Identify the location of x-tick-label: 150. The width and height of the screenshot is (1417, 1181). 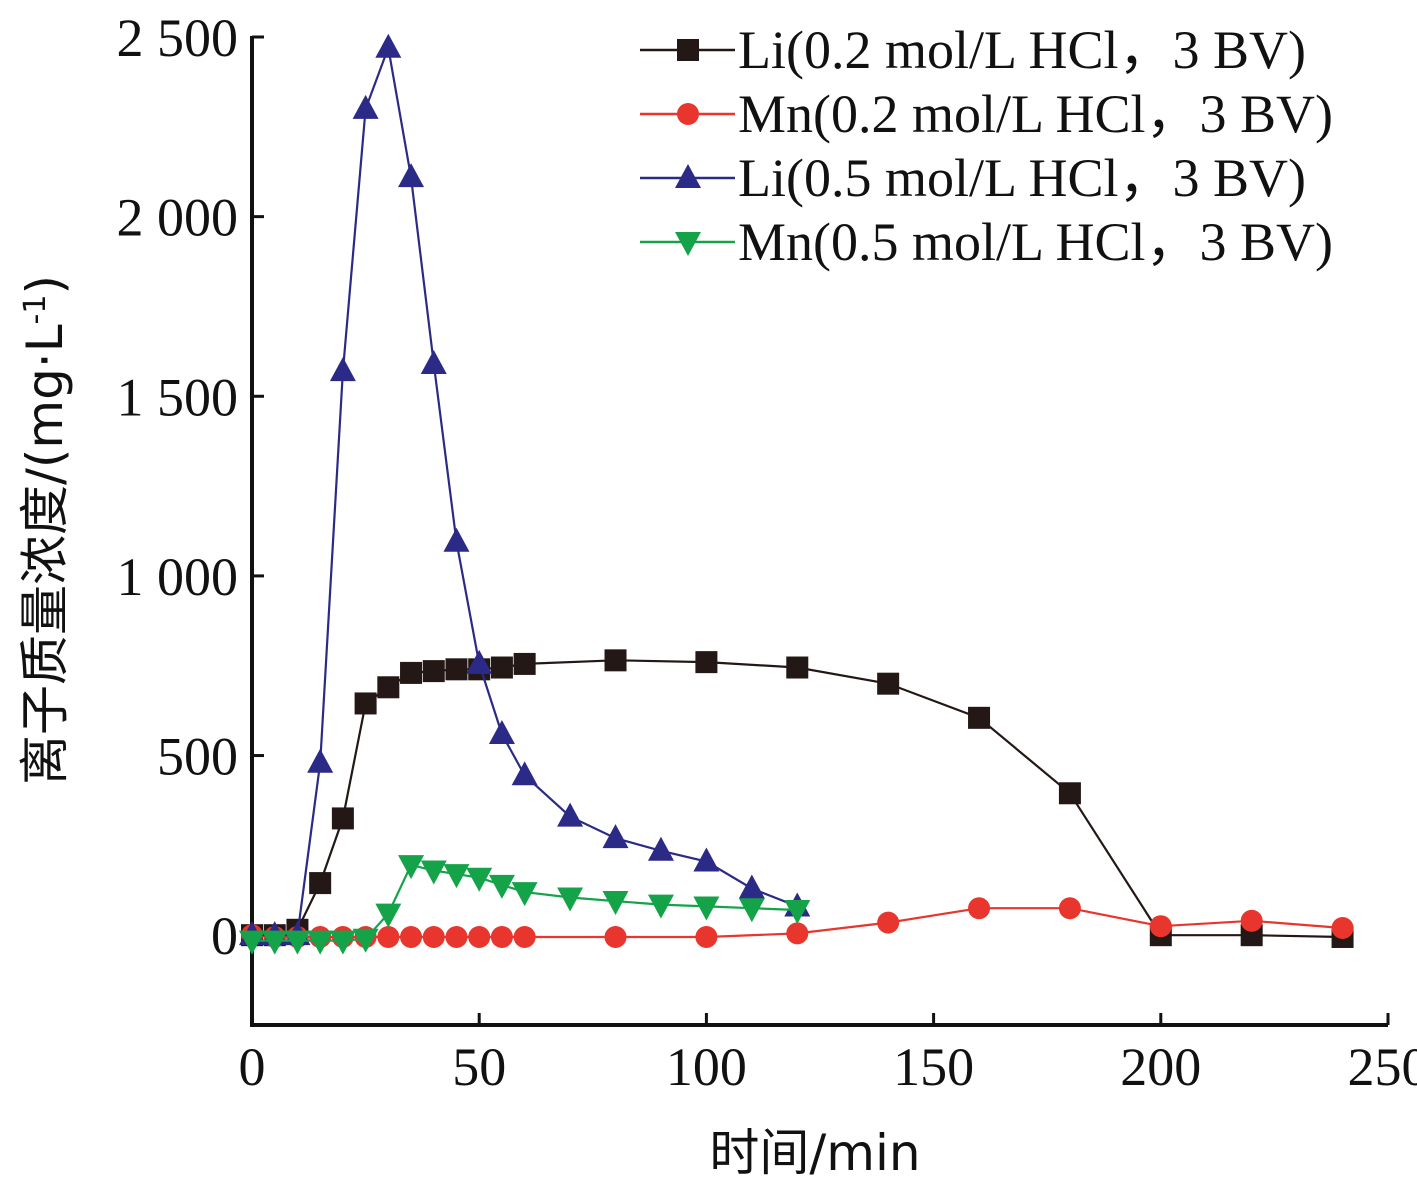
(933, 1067).